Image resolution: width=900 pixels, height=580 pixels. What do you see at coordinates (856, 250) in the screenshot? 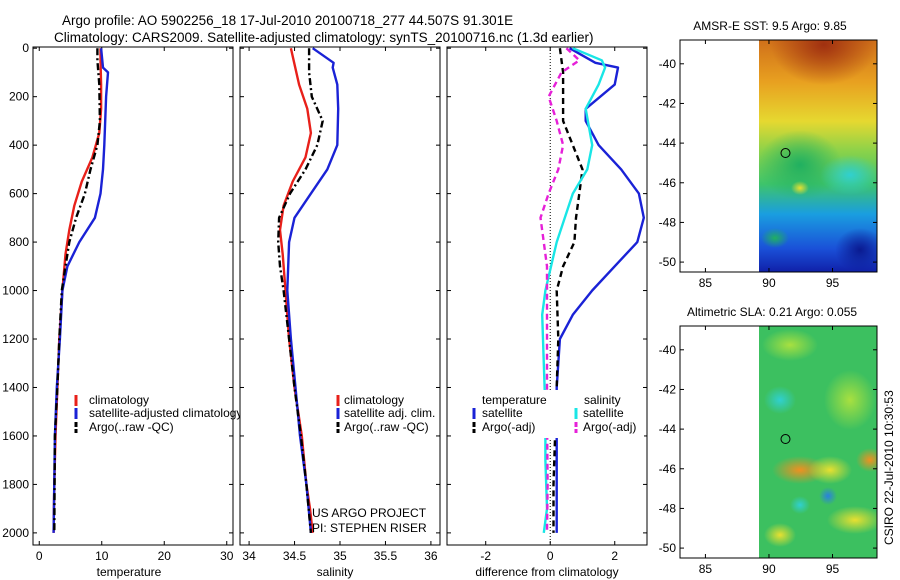
I see `sst-eddy-navy` at bounding box center [856, 250].